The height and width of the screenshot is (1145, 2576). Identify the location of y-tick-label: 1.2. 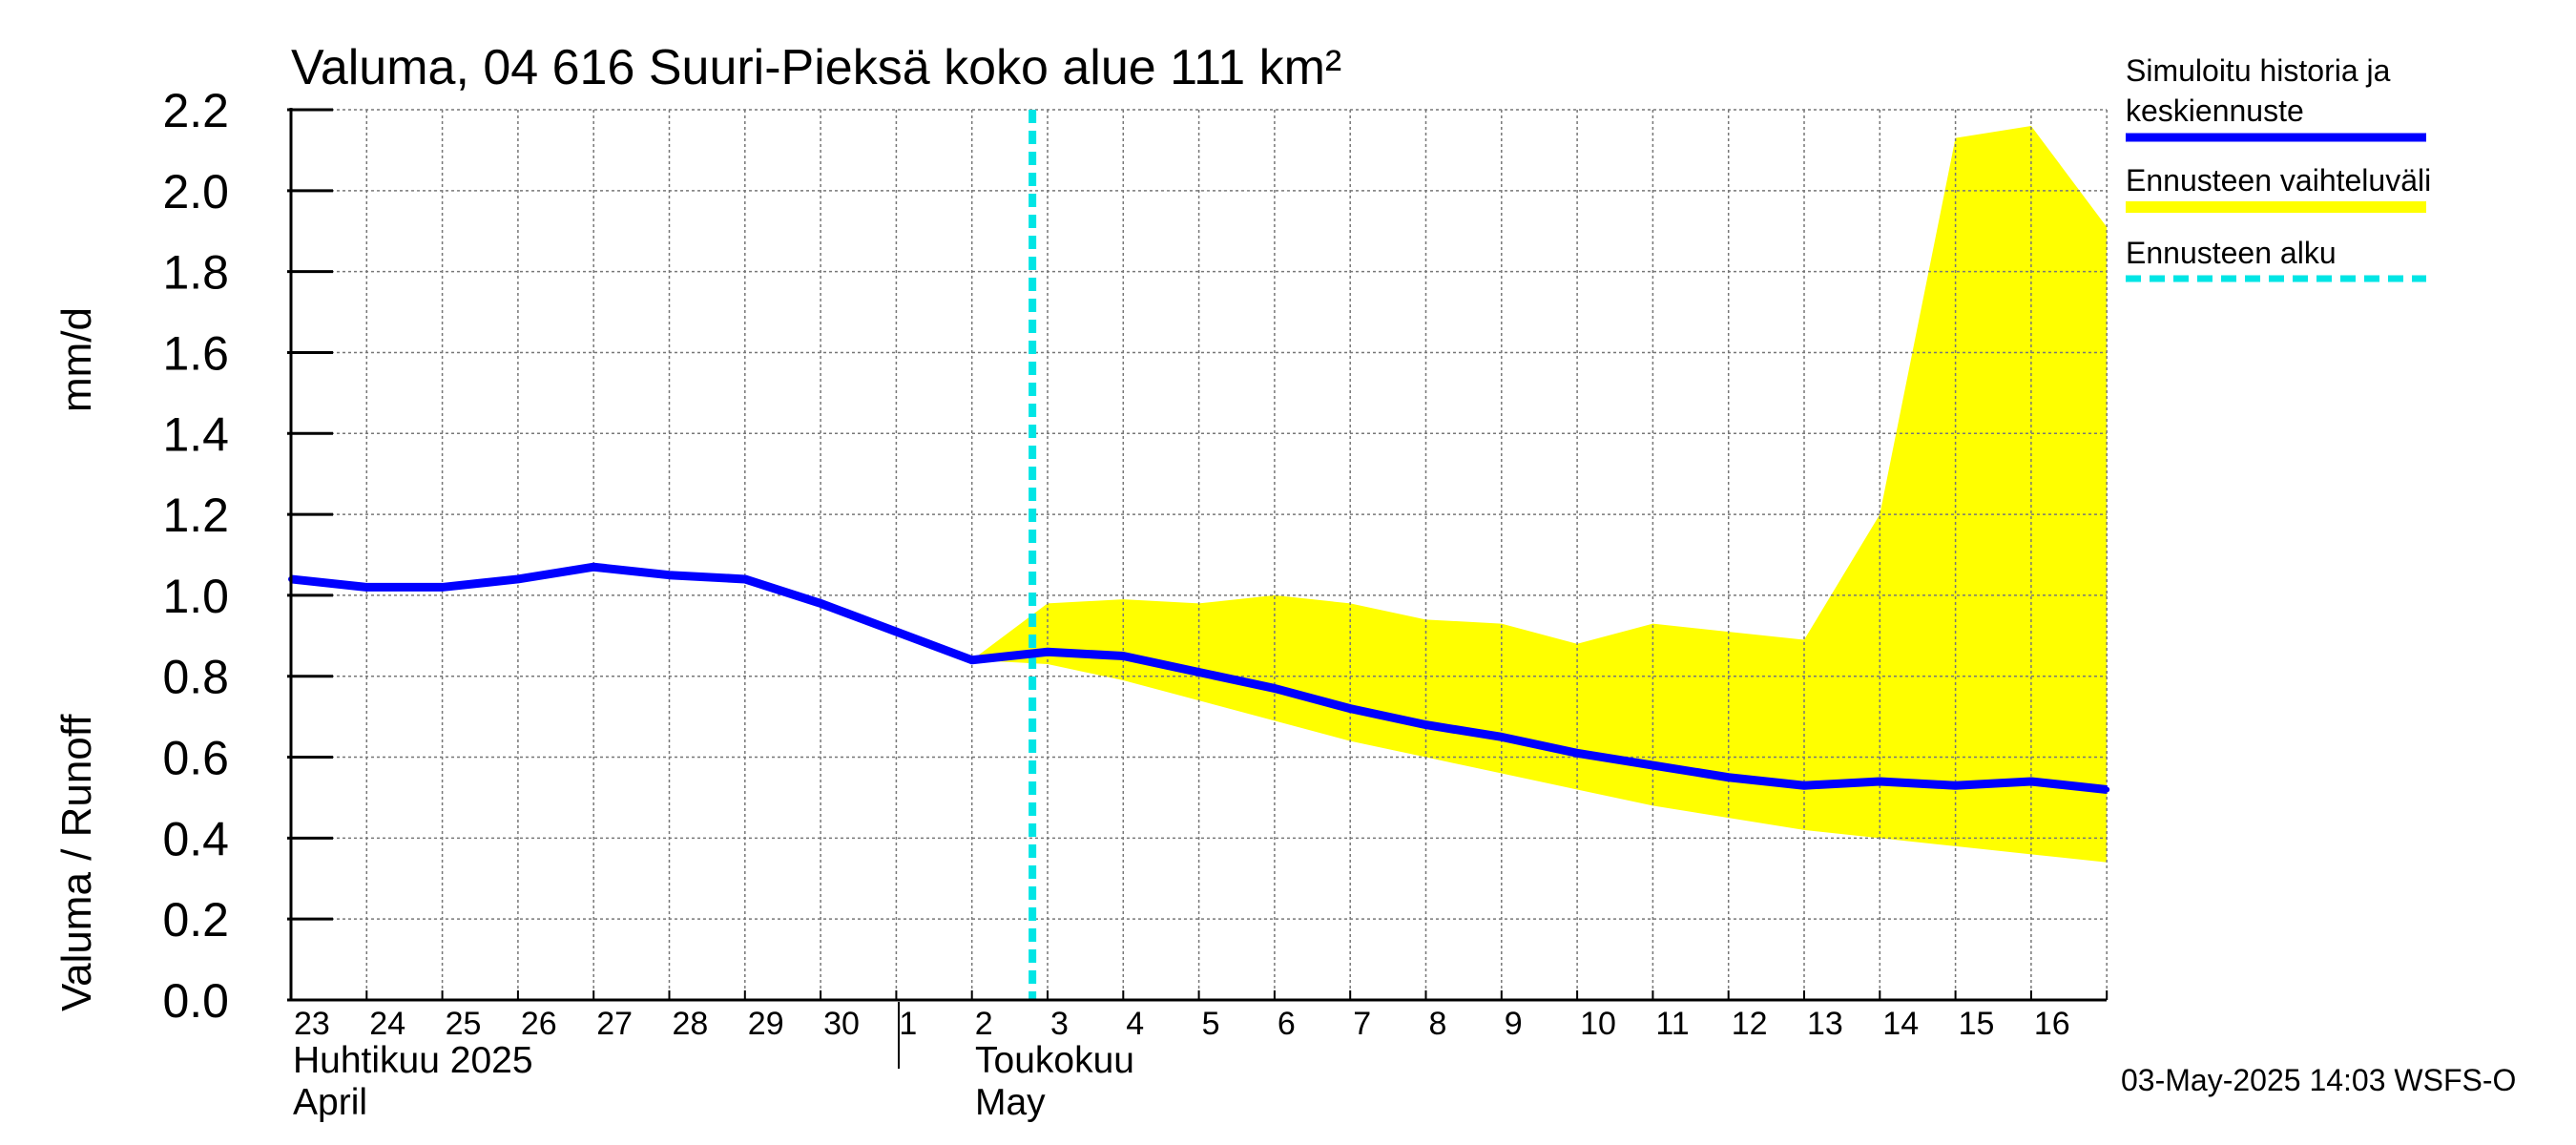
(195, 516).